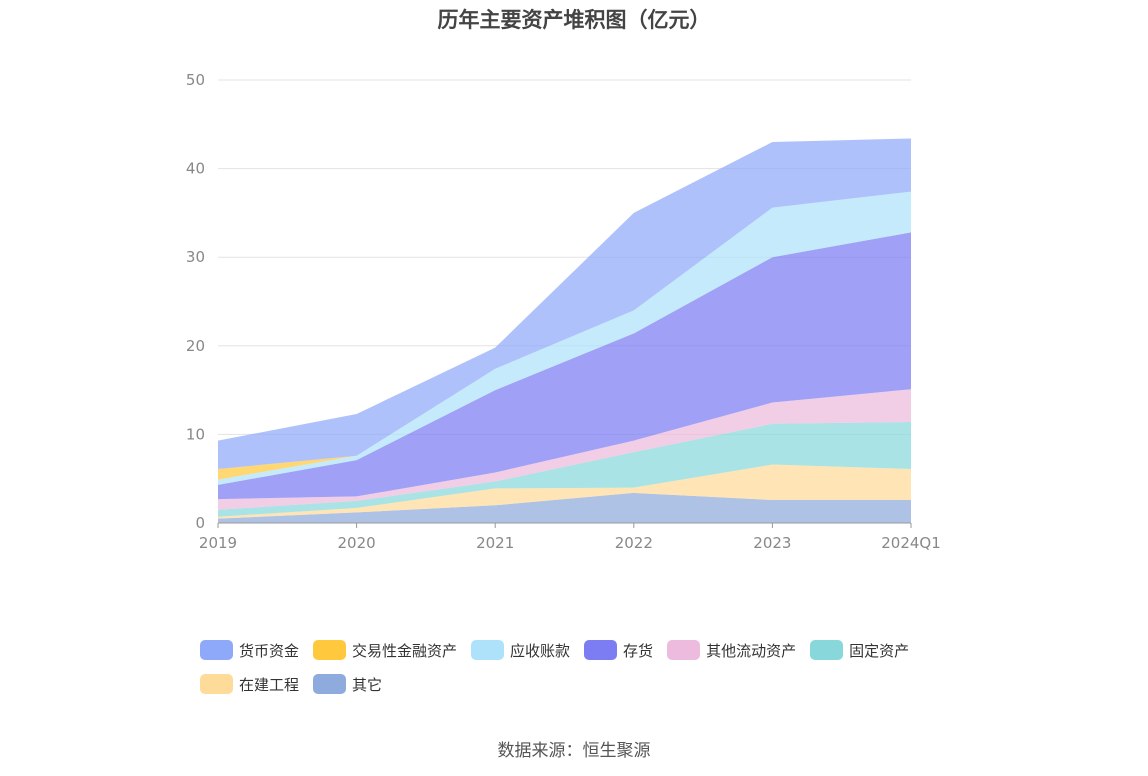  Describe the element at coordinates (638, 650) in the screenshot. I see `legend-label: 存货` at that location.